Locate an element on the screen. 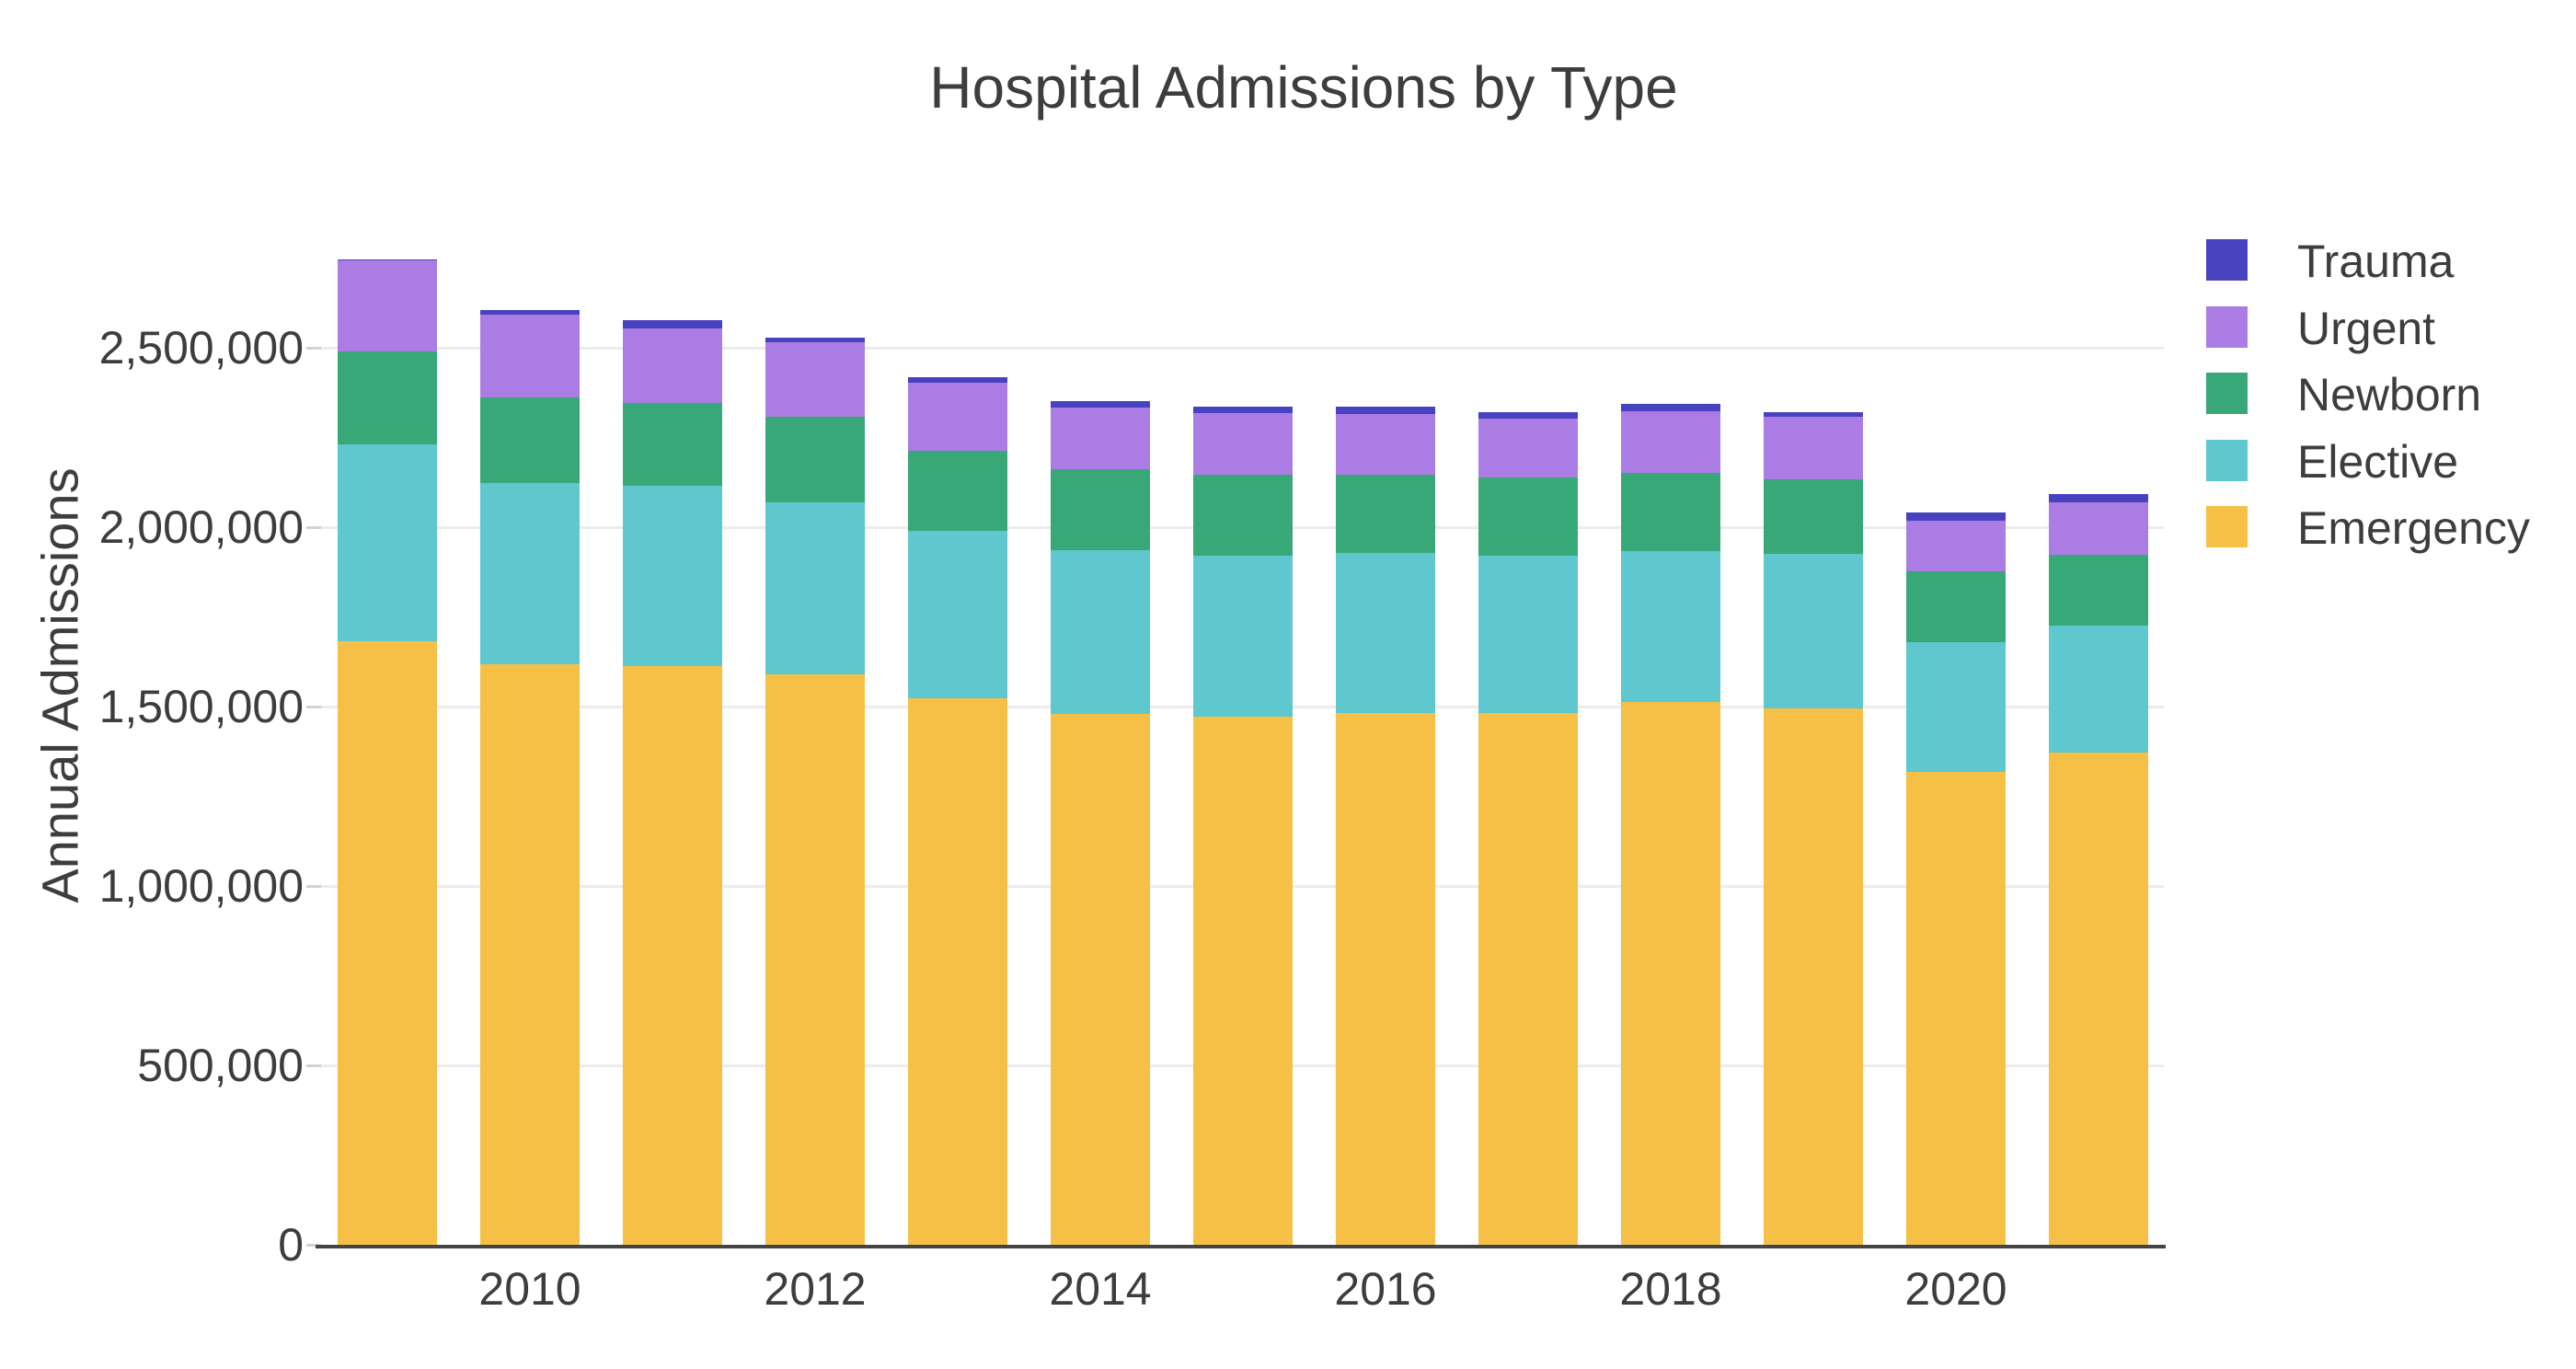 This screenshot has width=2576, height=1369. bar-segment-newborn-2018 is located at coordinates (1670, 512).